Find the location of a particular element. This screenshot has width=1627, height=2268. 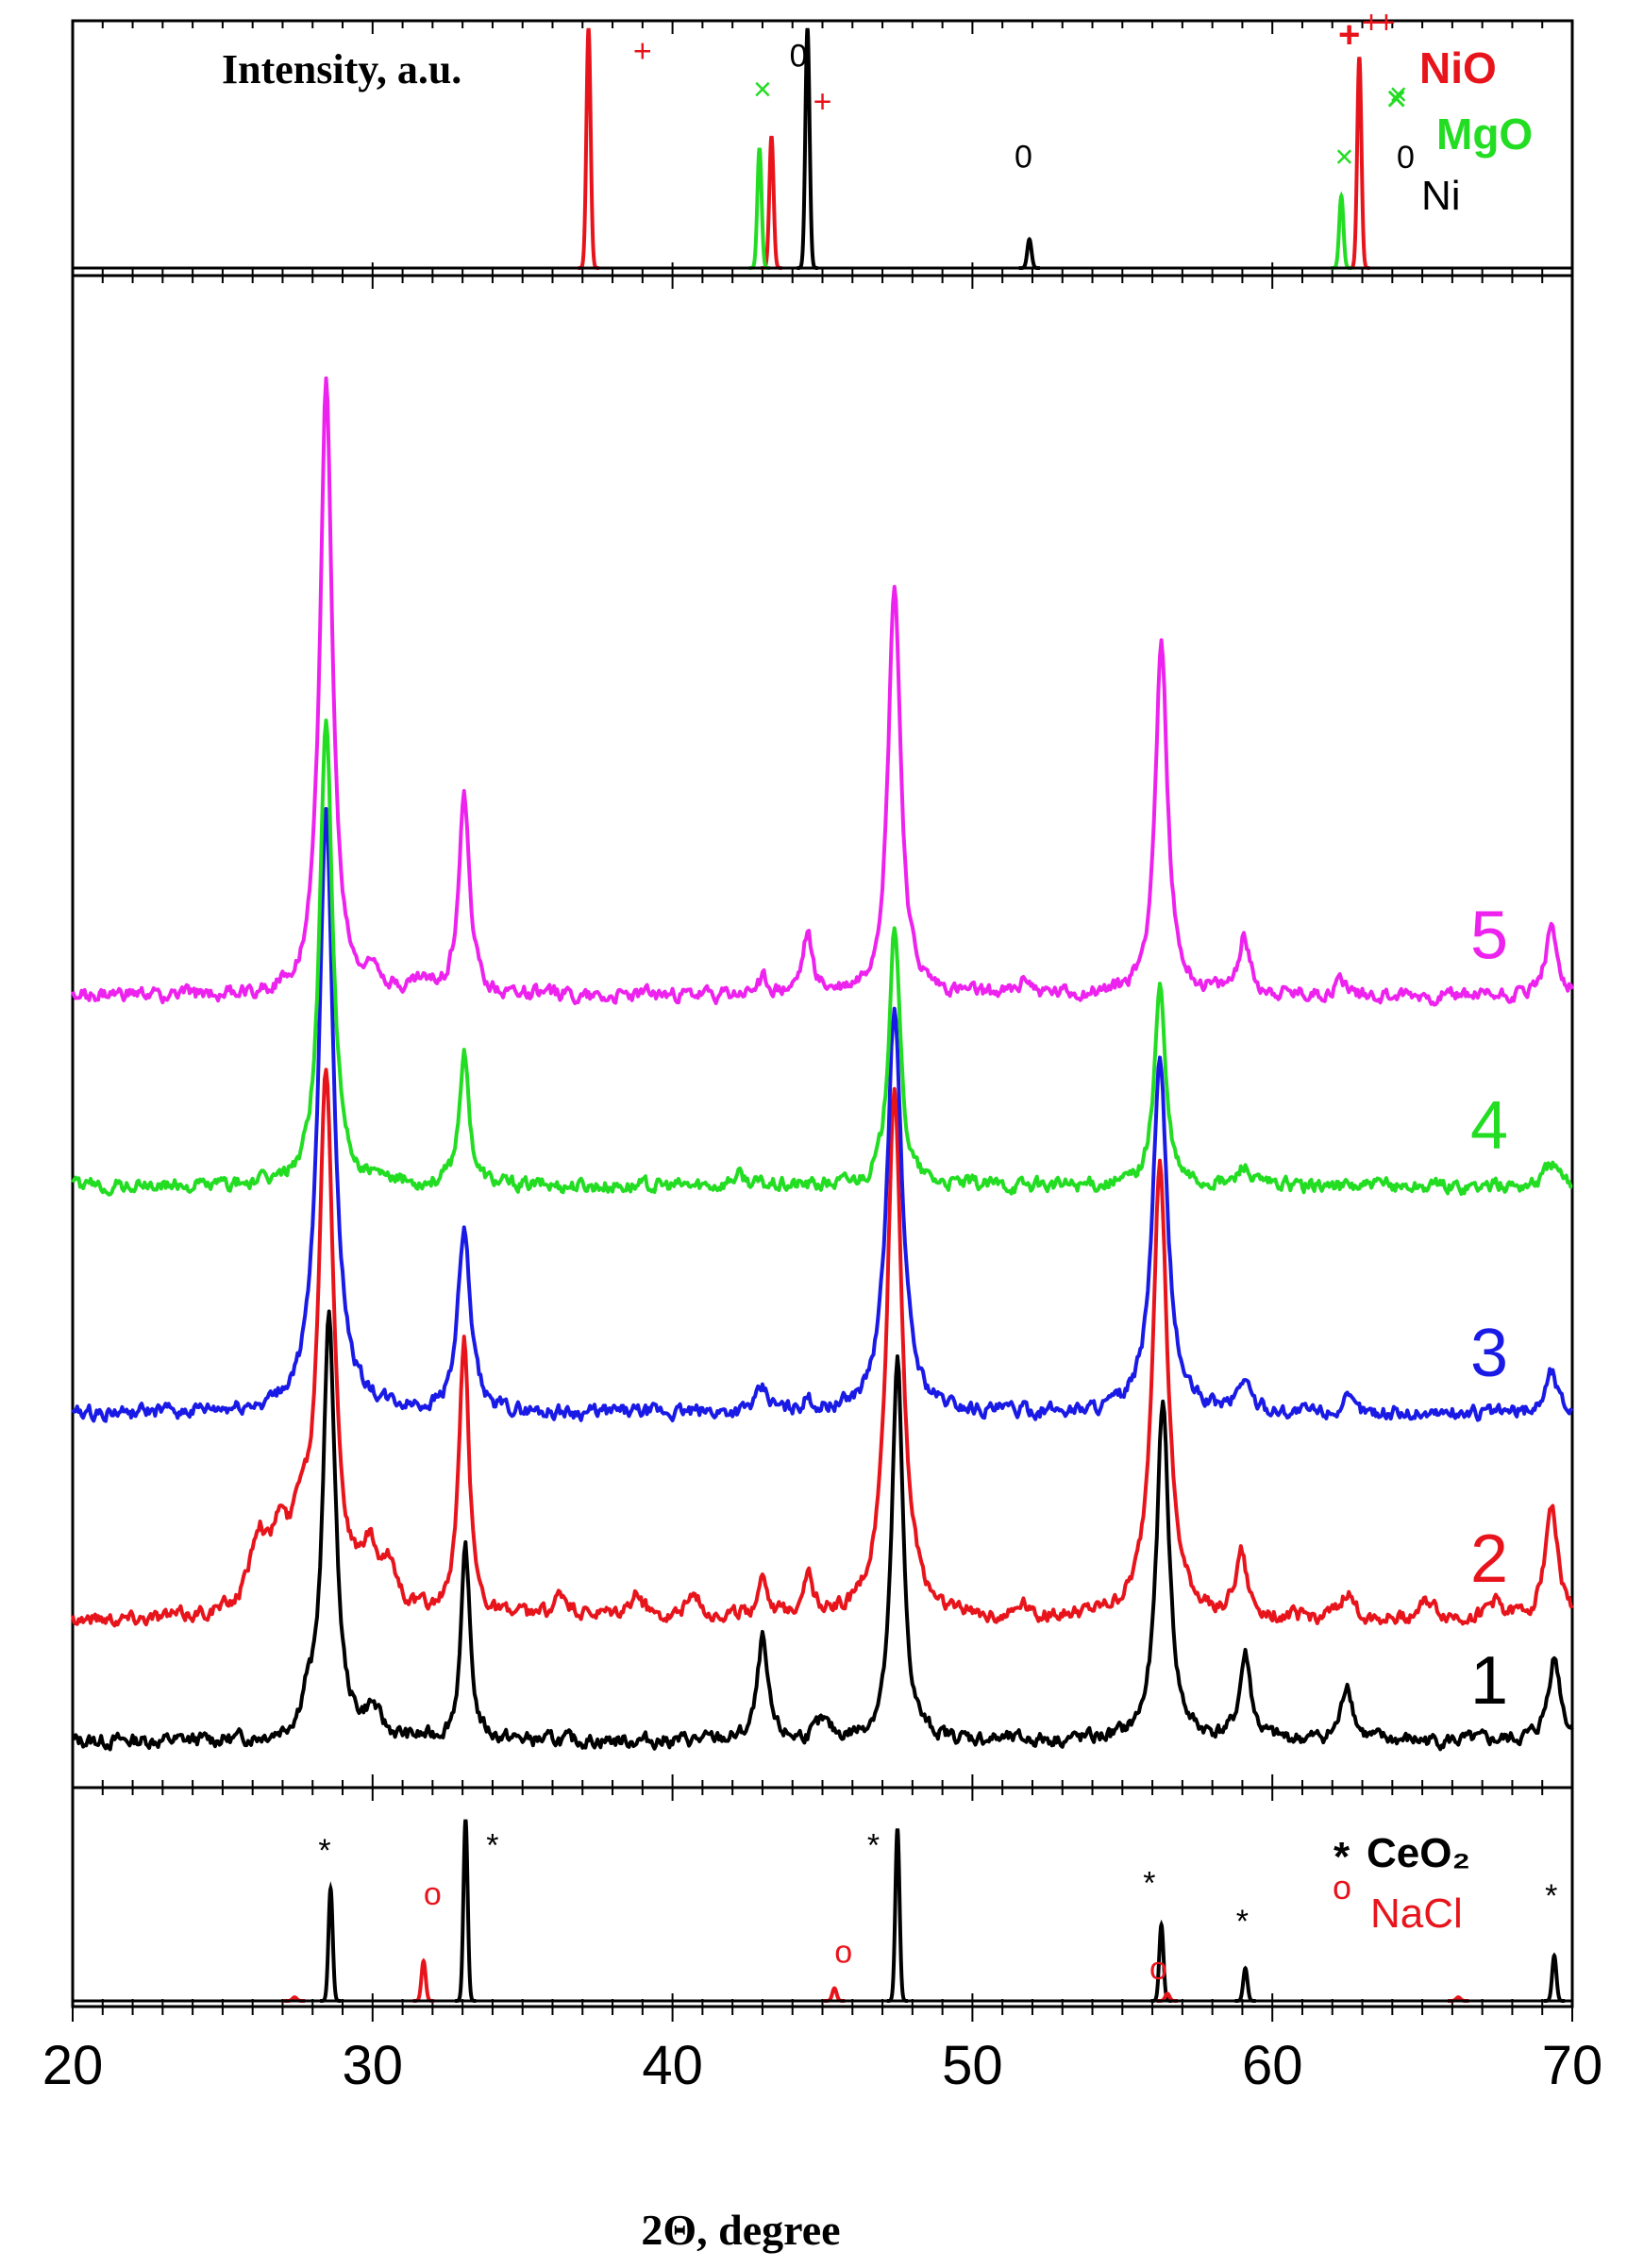

x-tick-labels: 20 30 40 50 60 70 is located at coordinates (822, 2065).